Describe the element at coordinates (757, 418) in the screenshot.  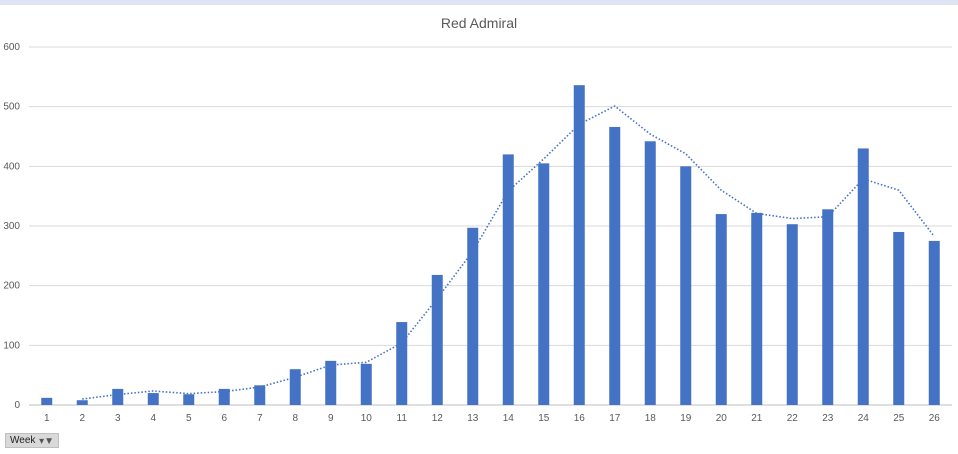
I see `x-tick-label: 21` at that location.